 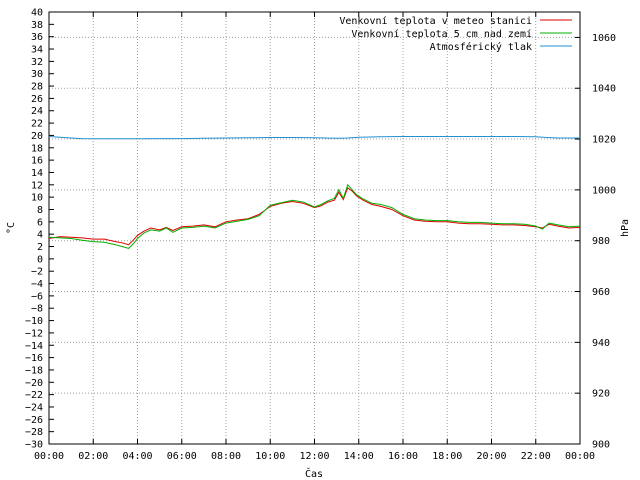 What do you see at coordinates (604, 38) in the screenshot?
I see `y-right-tick-label: 1060` at bounding box center [604, 38].